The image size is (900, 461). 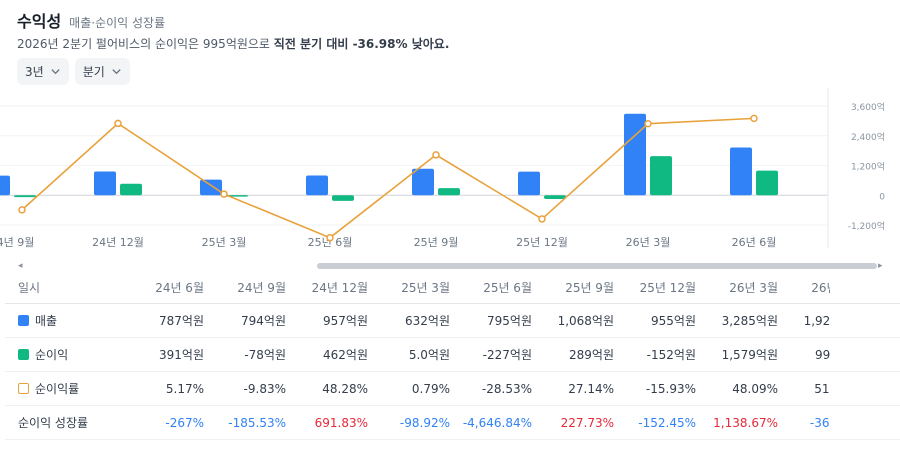 I want to click on table-cell: 1,926억원, so click(x=816, y=321).